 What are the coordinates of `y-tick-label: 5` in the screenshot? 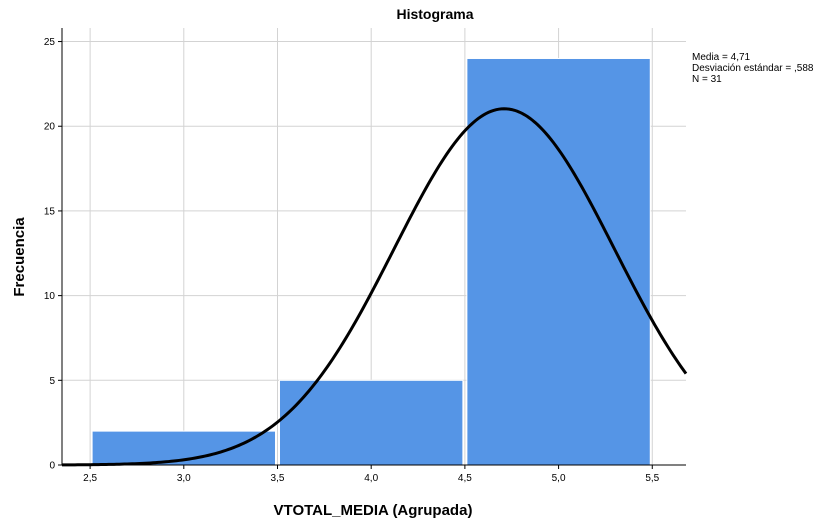 It's located at (52, 381).